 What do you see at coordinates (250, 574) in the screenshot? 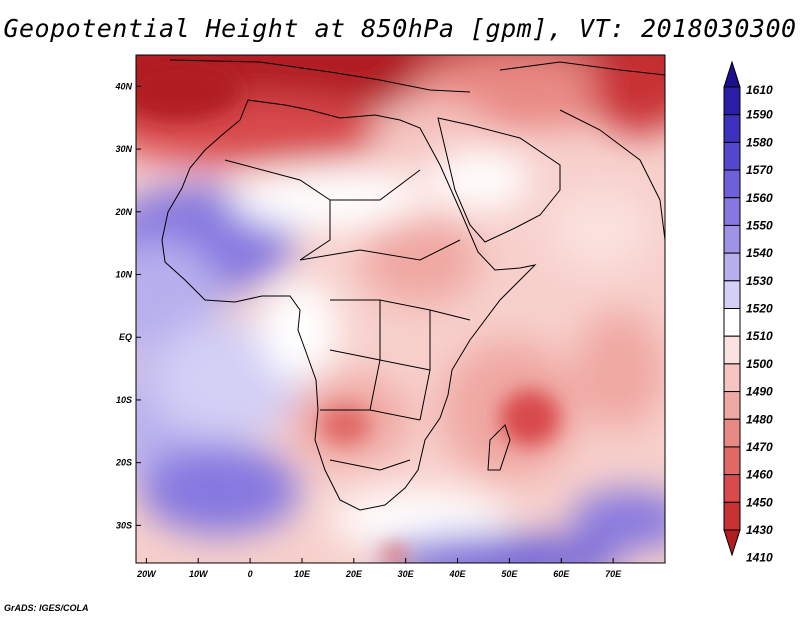
I see `lon-tick-label: 0` at bounding box center [250, 574].